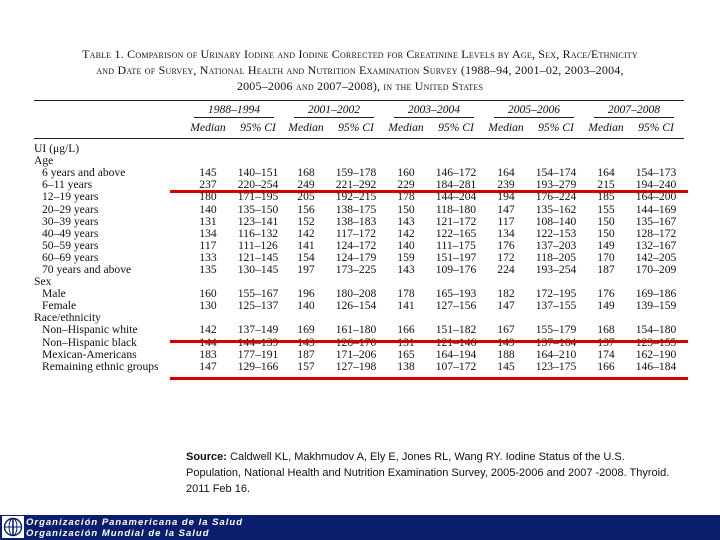 Image resolution: width=720 pixels, height=540 pixels. What do you see at coordinates (208, 185) in the screenshot?
I see `median-cell: 237` at bounding box center [208, 185].